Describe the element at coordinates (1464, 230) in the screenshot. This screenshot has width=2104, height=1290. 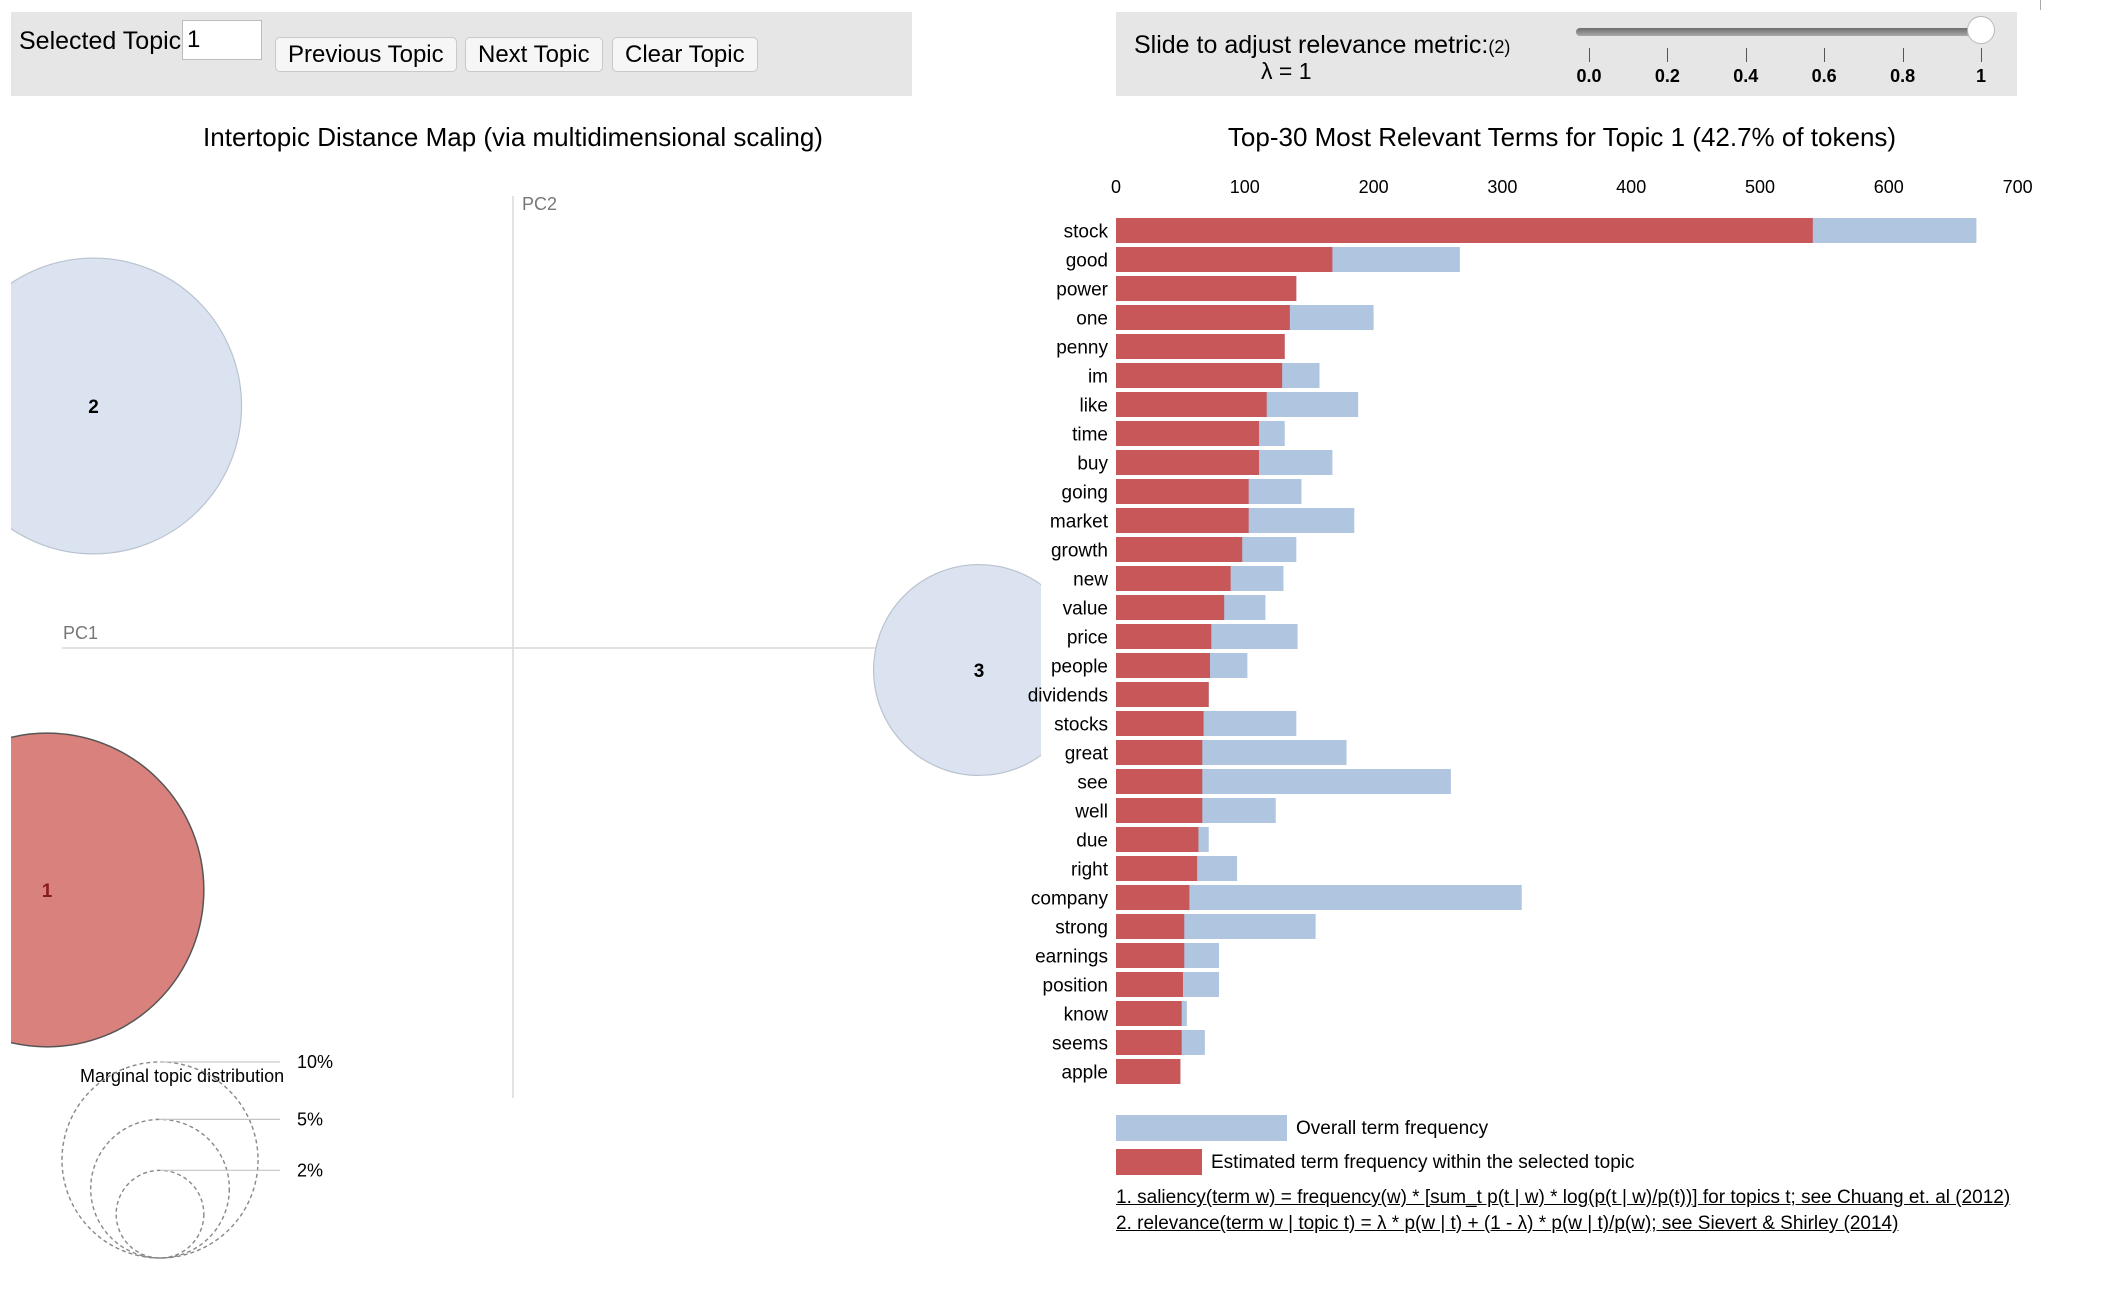
I see `bar-topic-stock` at that location.